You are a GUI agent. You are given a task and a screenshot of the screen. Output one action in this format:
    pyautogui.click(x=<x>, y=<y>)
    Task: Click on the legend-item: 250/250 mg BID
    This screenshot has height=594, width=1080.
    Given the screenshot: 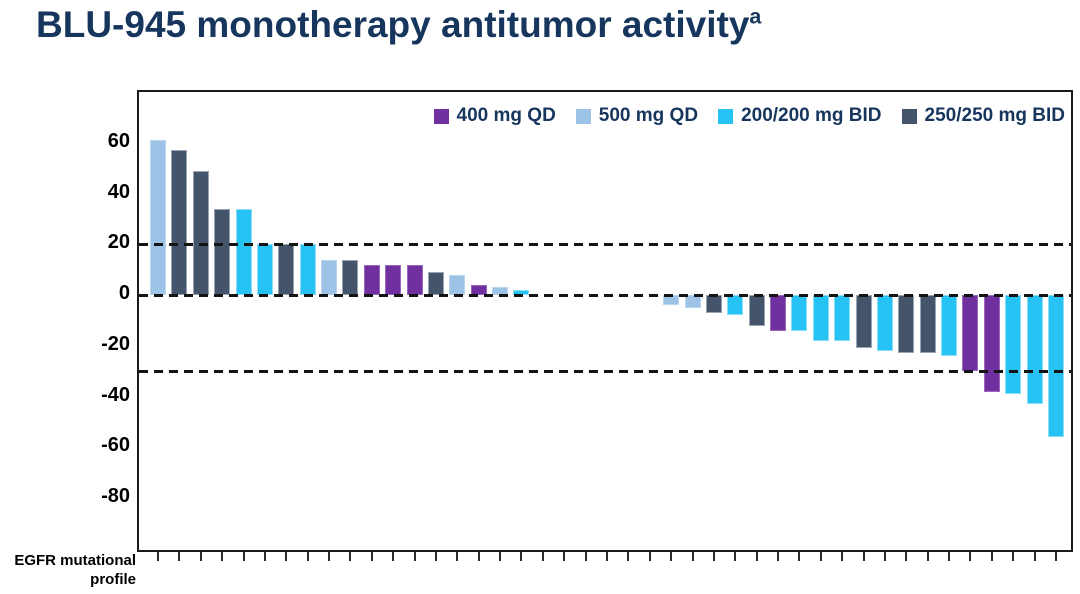 What is the action you would take?
    pyautogui.click(x=983, y=116)
    